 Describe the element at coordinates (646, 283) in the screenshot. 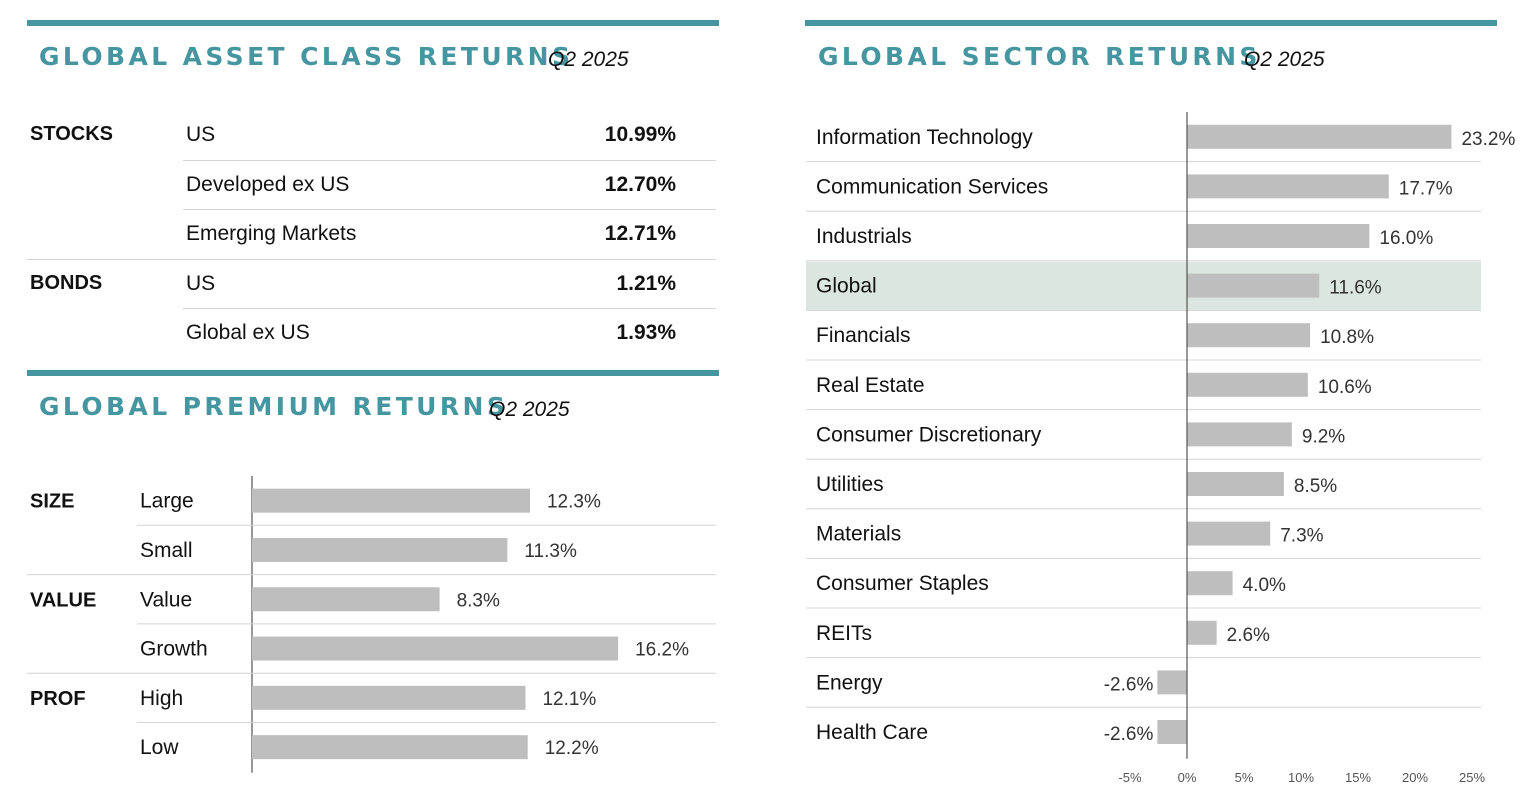

I see `asset-row-value: 1.21%` at that location.